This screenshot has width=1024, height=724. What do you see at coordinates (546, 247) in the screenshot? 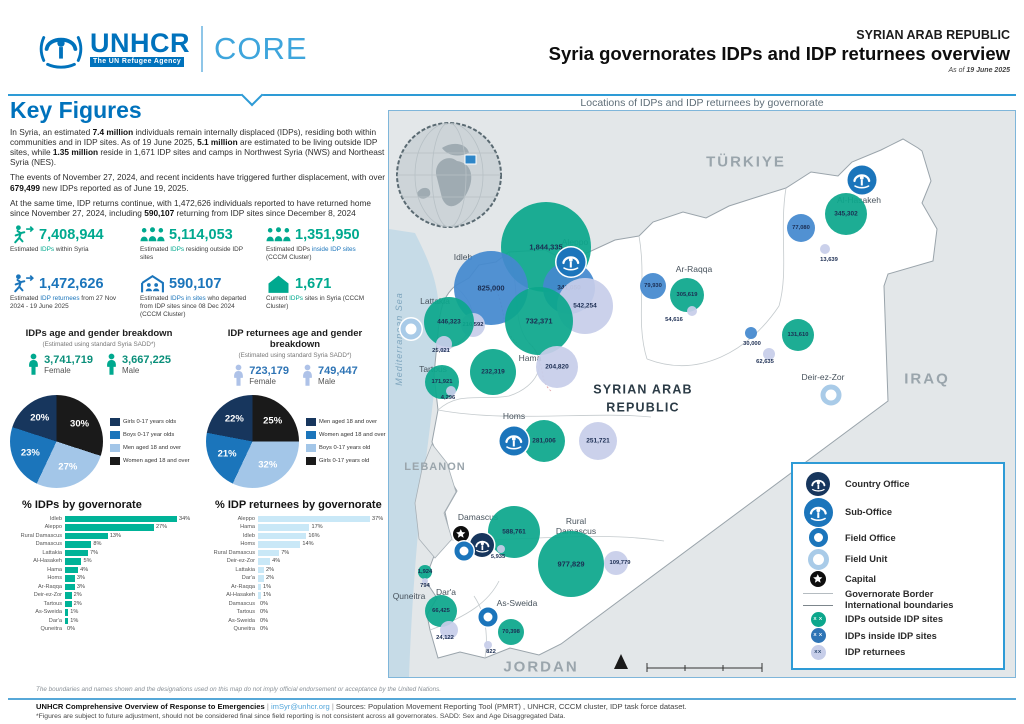
I see `map-bubble-value: 1,844,335` at bounding box center [546, 247].